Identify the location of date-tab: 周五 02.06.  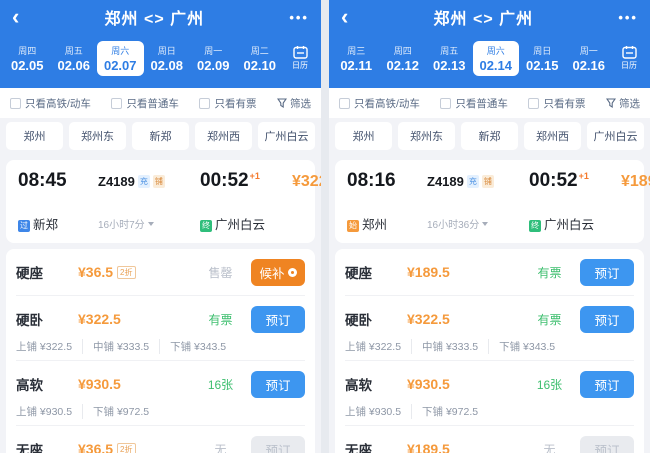
(74, 58).